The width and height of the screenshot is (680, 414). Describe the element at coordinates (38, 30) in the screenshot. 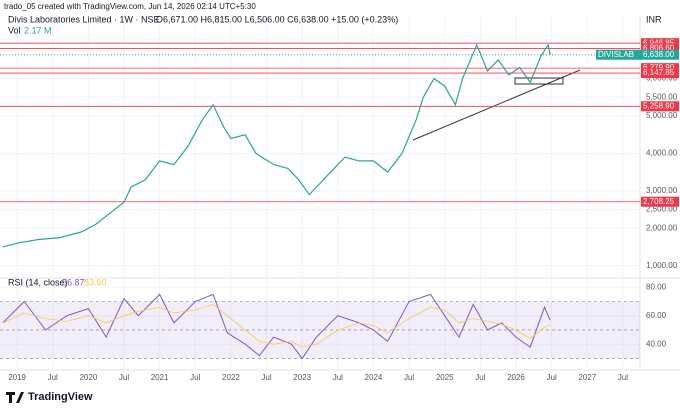

I see `volume-value: 2.17 M` at that location.